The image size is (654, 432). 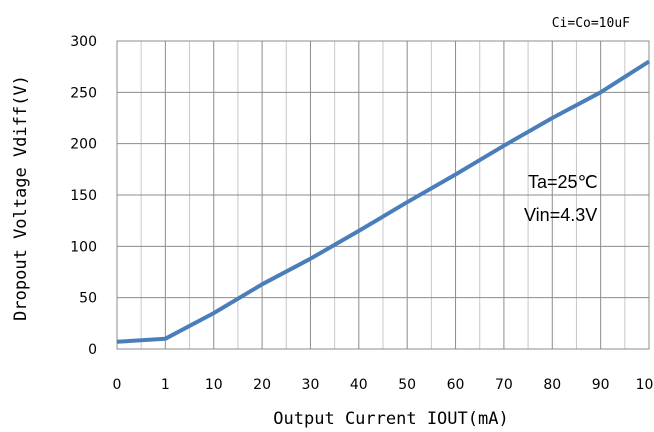 What do you see at coordinates (407, 385) in the screenshot?
I see `x-tick-label: 50` at bounding box center [407, 385].